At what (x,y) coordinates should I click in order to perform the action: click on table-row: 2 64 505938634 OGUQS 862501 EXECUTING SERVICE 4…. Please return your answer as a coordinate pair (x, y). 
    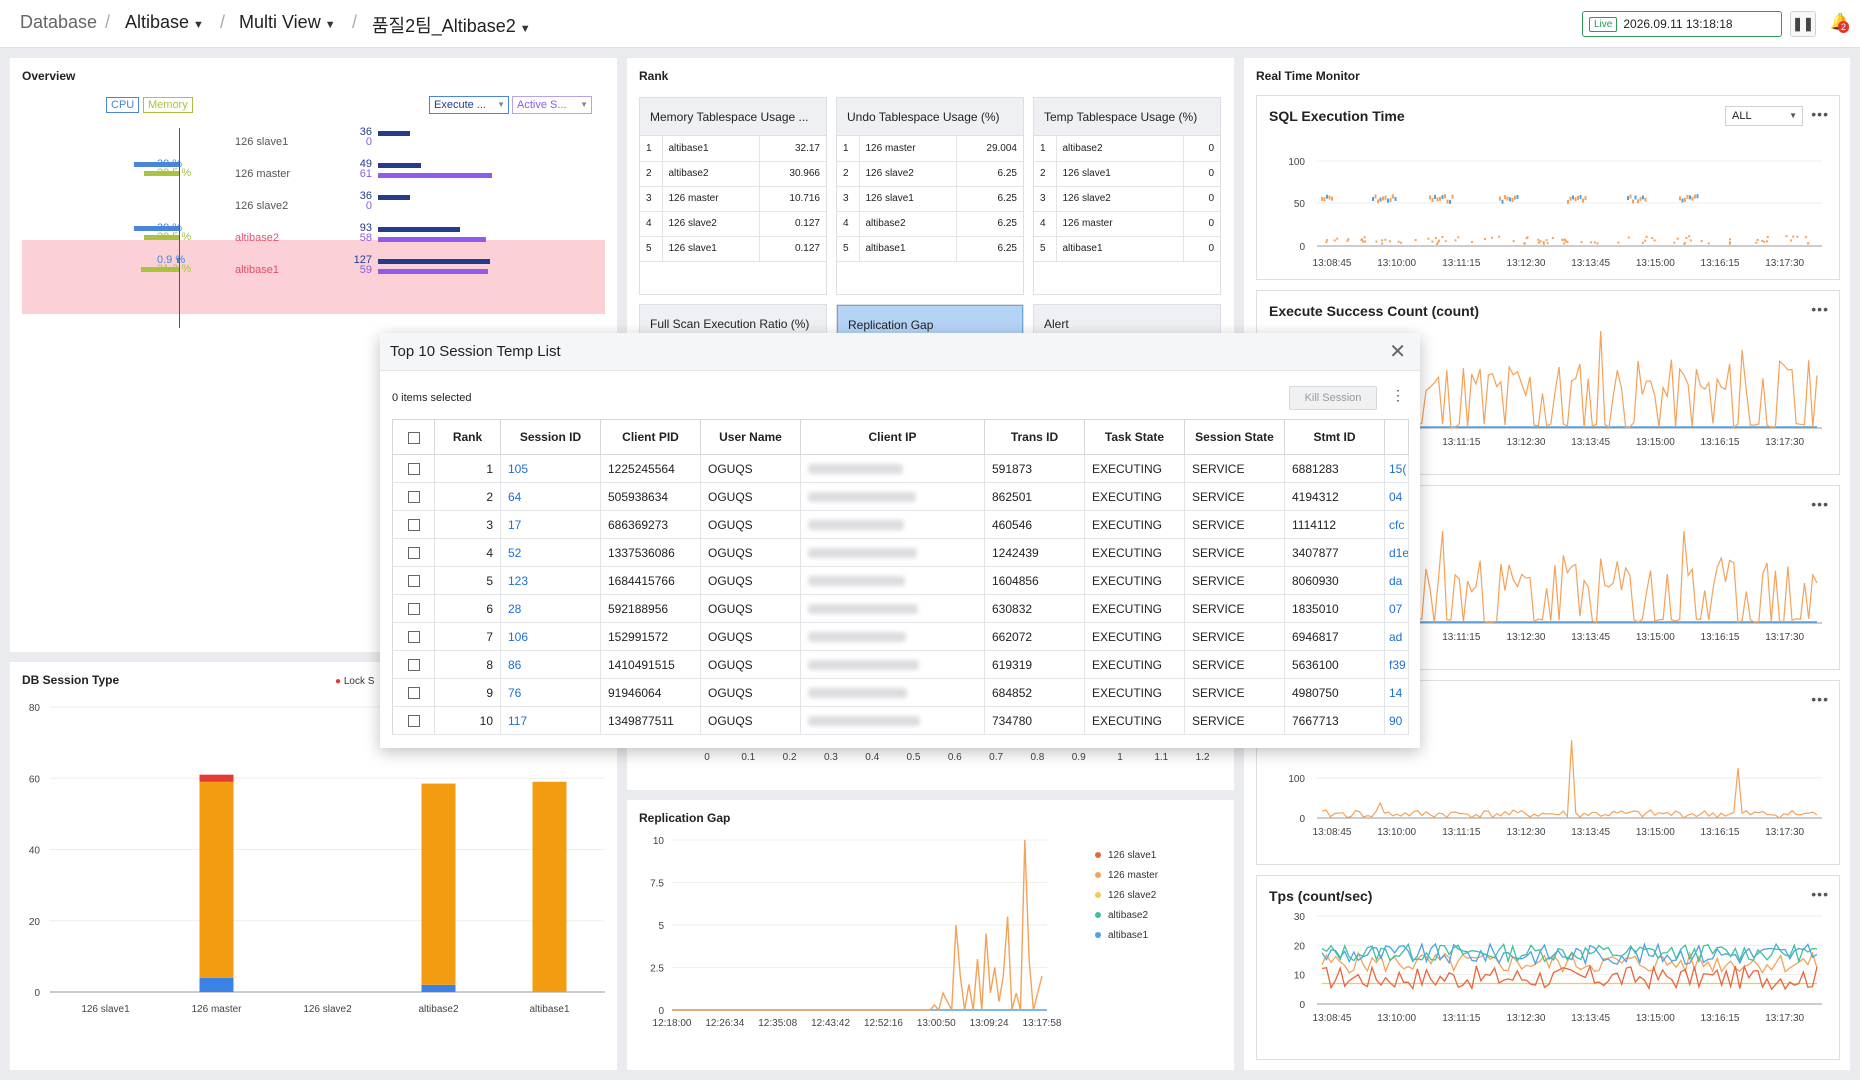
    Looking at the image, I should click on (900, 496).